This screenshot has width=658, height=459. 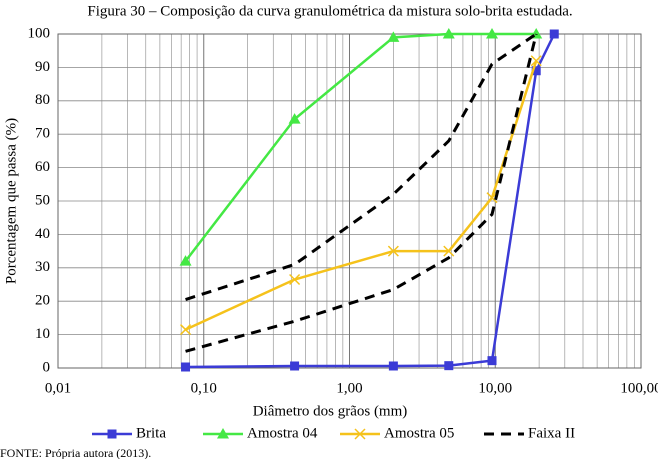 I want to click on x-tick-label: 10,00, so click(x=495, y=388).